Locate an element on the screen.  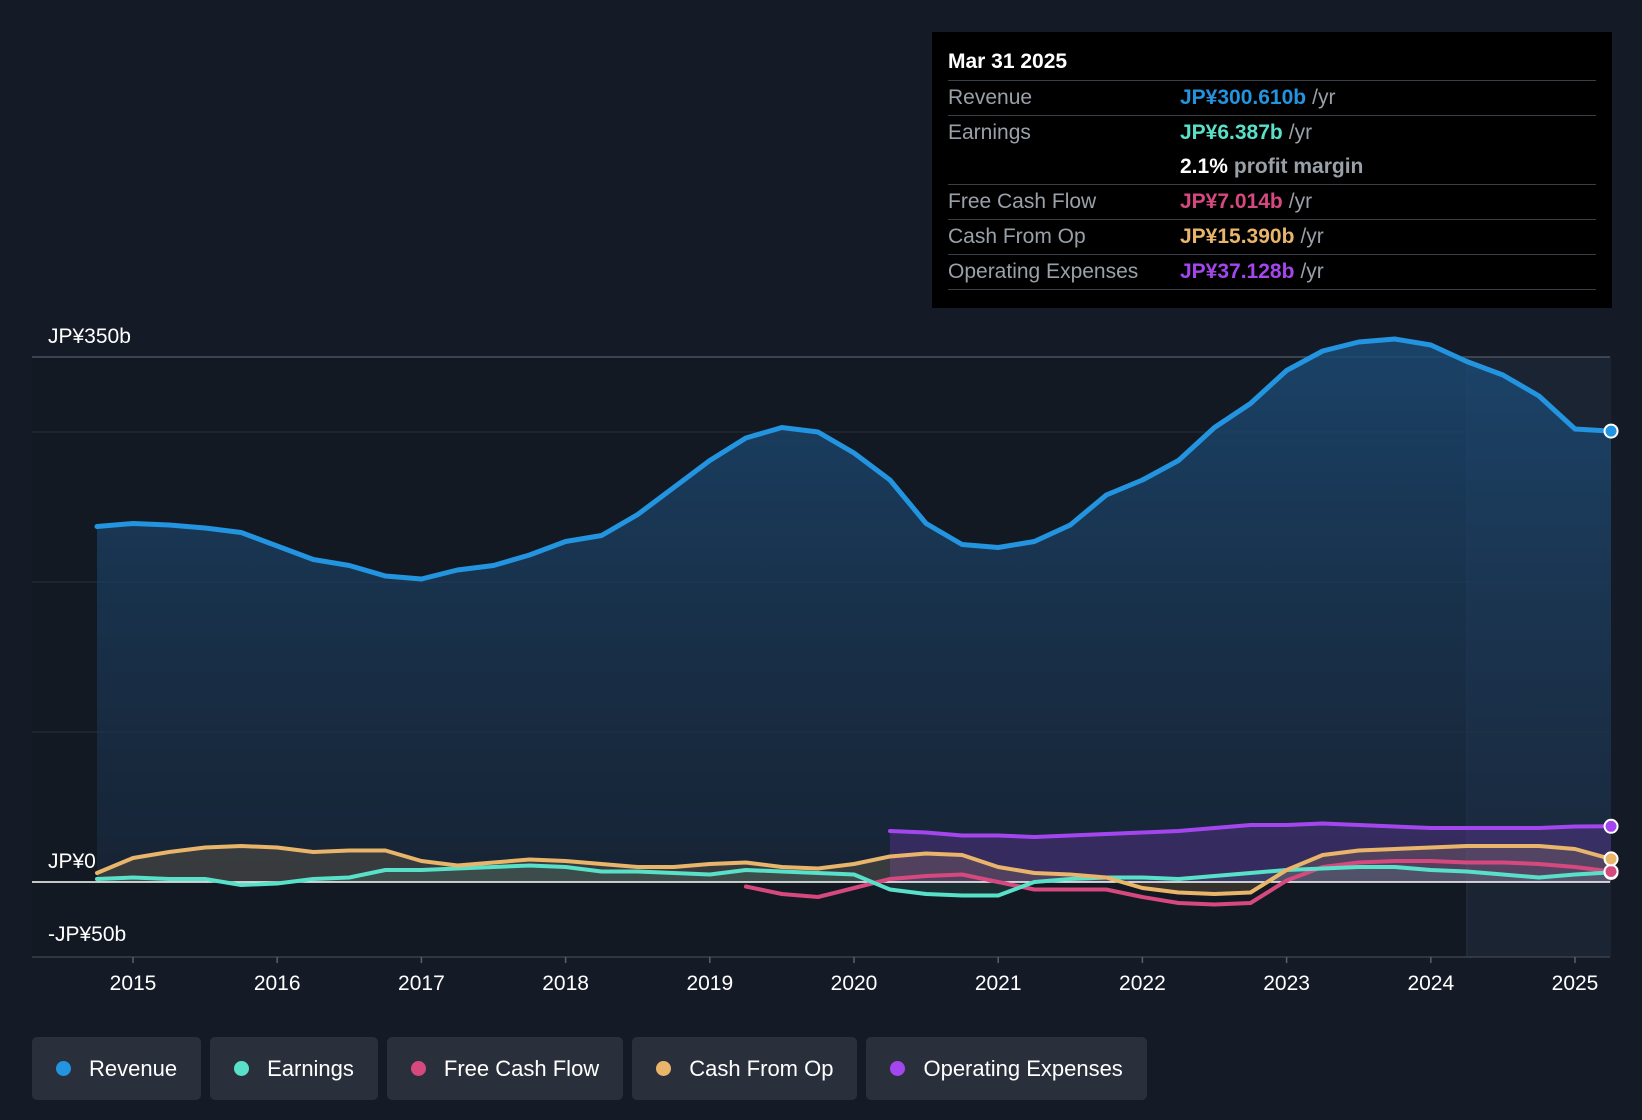
legend-item-operating-expenses: Operating Expenses is located at coordinates (1006, 1068).